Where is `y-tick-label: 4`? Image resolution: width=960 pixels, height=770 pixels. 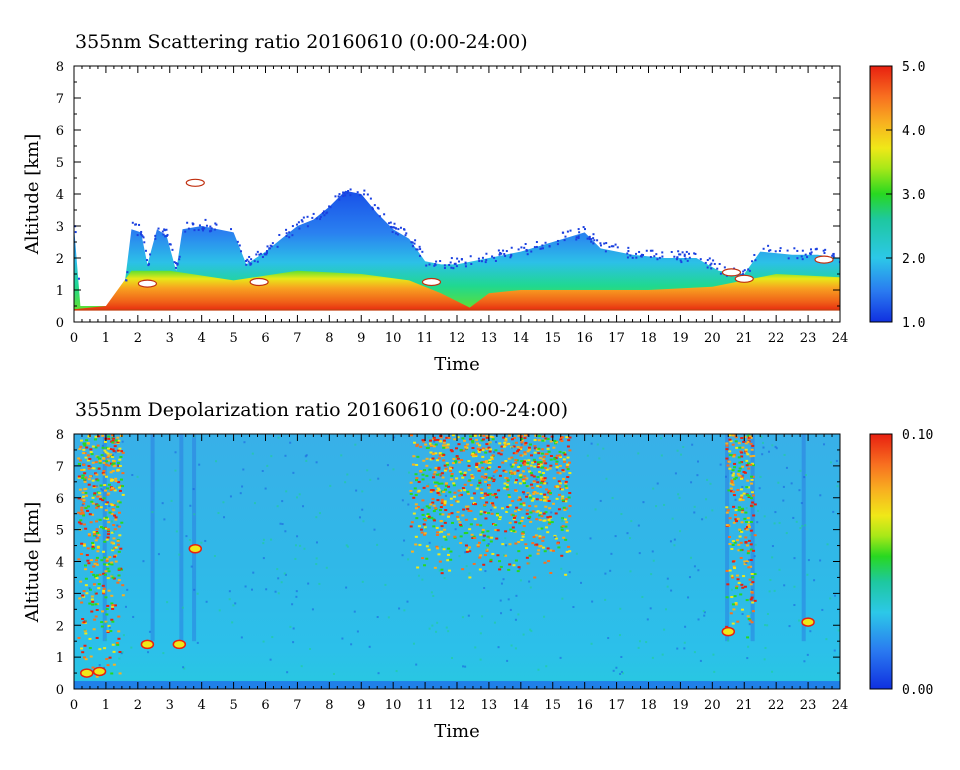
y-tick-label: 4 is located at coordinates (60, 563).